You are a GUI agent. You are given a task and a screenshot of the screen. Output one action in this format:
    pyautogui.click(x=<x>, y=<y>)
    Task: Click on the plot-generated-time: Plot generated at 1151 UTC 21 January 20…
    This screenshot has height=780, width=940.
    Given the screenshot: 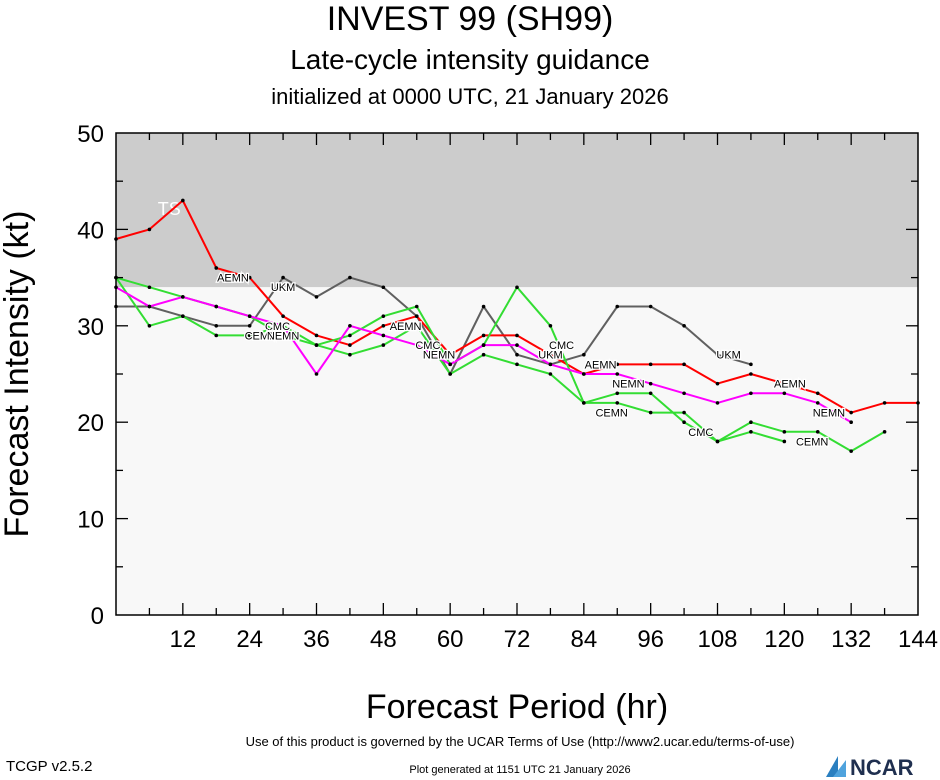 What is the action you would take?
    pyautogui.click(x=520, y=770)
    